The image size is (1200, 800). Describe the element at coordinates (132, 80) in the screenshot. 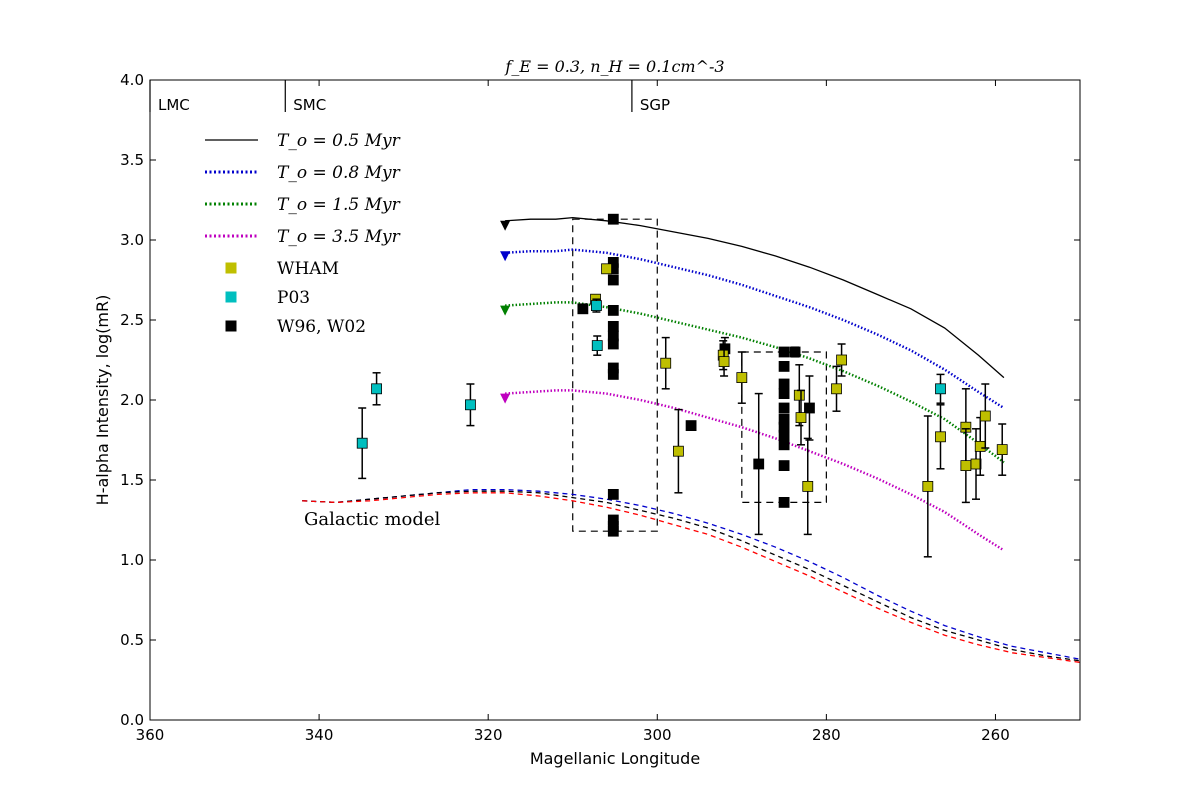

I see `y-tick-label: 4.0` at that location.